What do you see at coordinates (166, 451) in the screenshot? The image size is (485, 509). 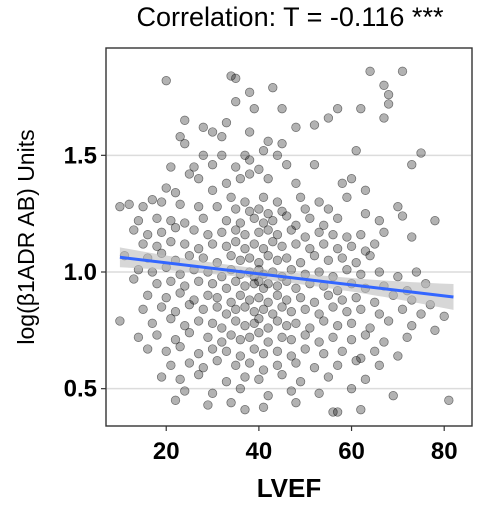 I see `x-tick-label: 20` at bounding box center [166, 451].